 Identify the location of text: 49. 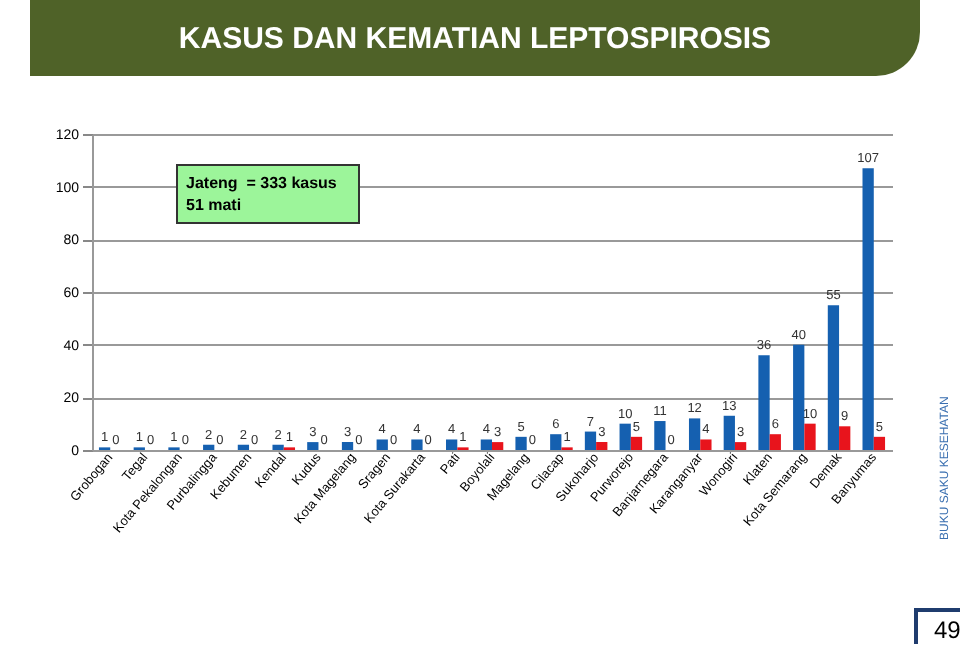
(937, 626).